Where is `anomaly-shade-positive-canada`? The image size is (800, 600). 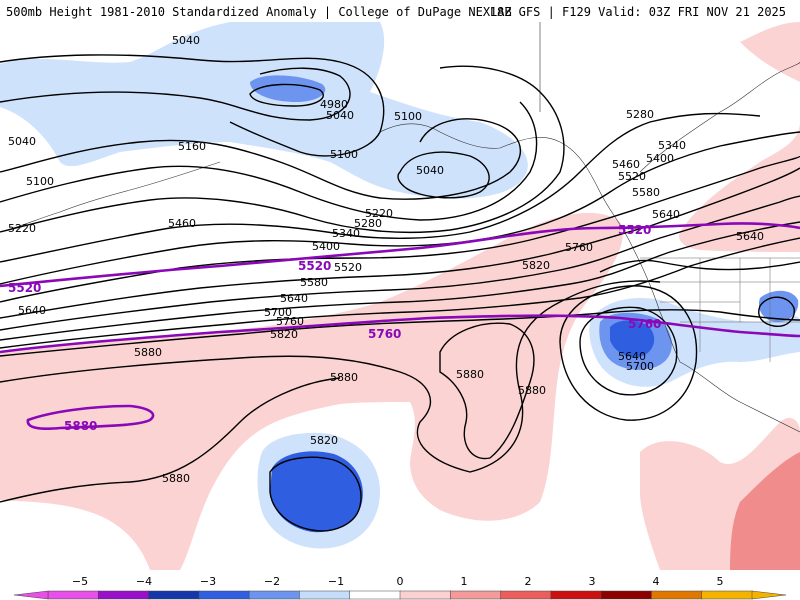 anomaly-shade-positive-canada is located at coordinates (770, 52).